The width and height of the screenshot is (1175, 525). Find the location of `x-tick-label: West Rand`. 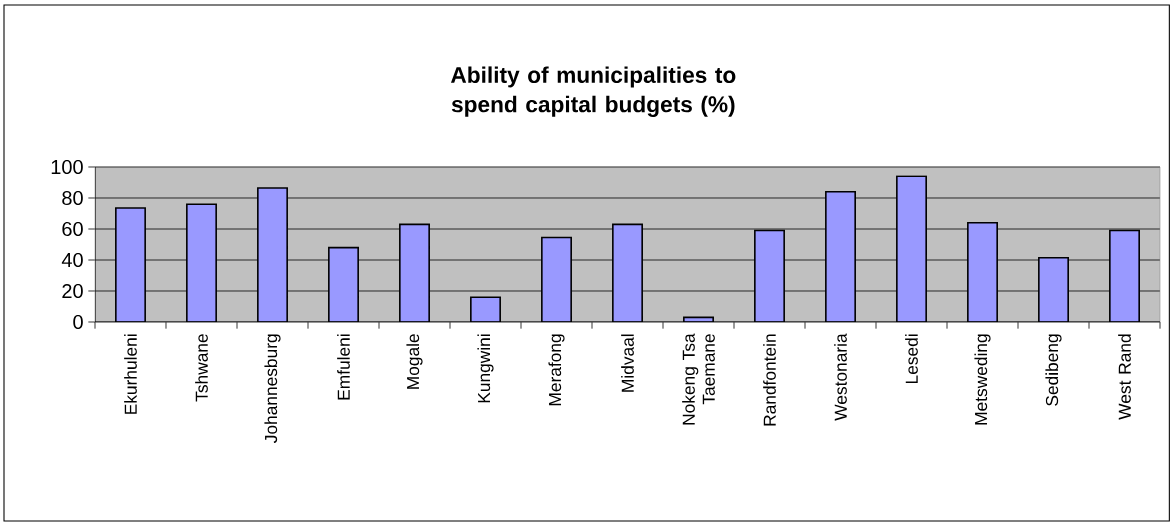

x-tick-label: West Rand is located at coordinates (1124, 377).